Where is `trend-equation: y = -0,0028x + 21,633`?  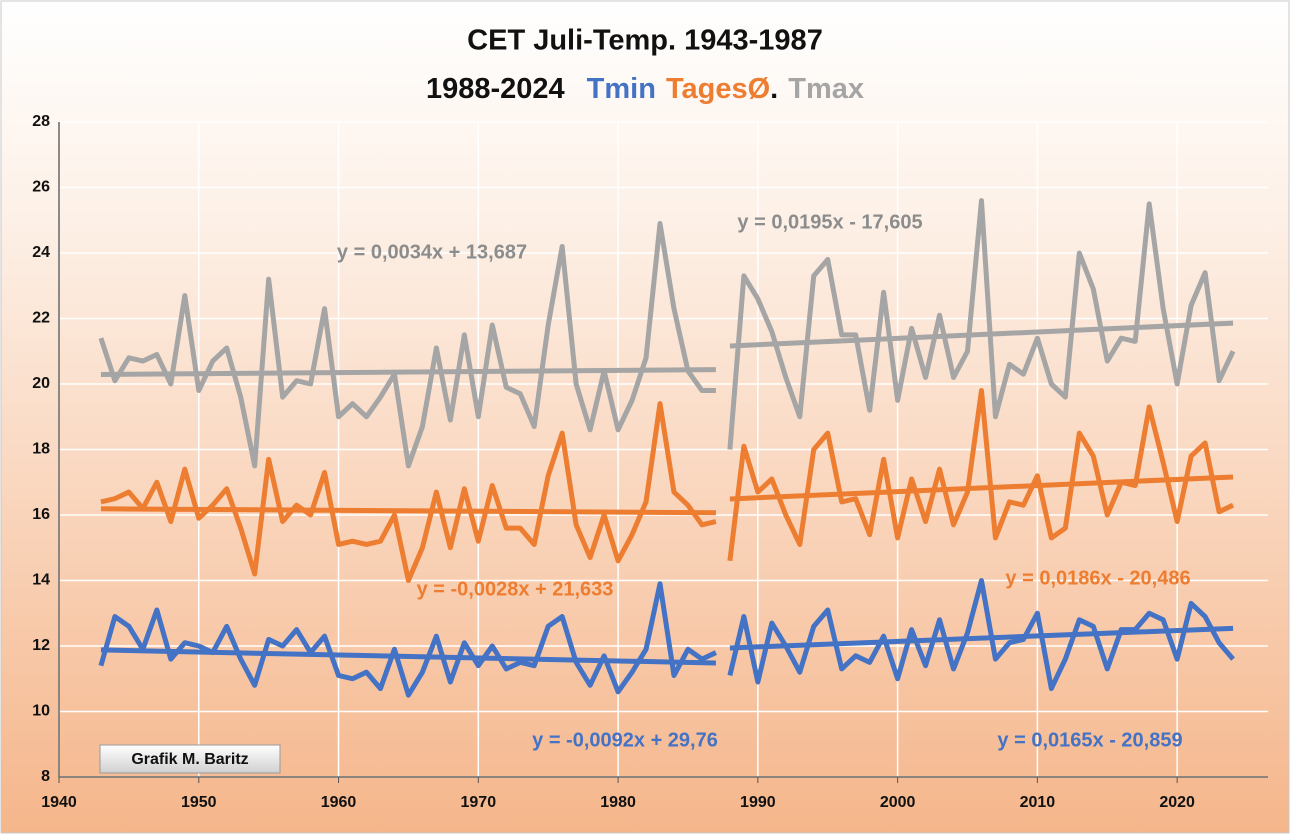
trend-equation: y = -0,0028x + 21,633 is located at coordinates (515, 589).